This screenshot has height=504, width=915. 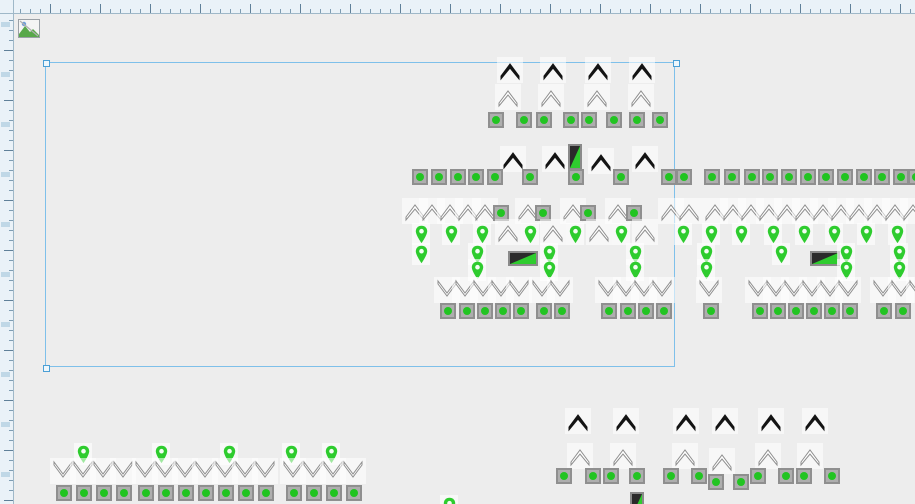 What do you see at coordinates (46, 63) in the screenshot?
I see `handle-top-left` at bounding box center [46, 63].